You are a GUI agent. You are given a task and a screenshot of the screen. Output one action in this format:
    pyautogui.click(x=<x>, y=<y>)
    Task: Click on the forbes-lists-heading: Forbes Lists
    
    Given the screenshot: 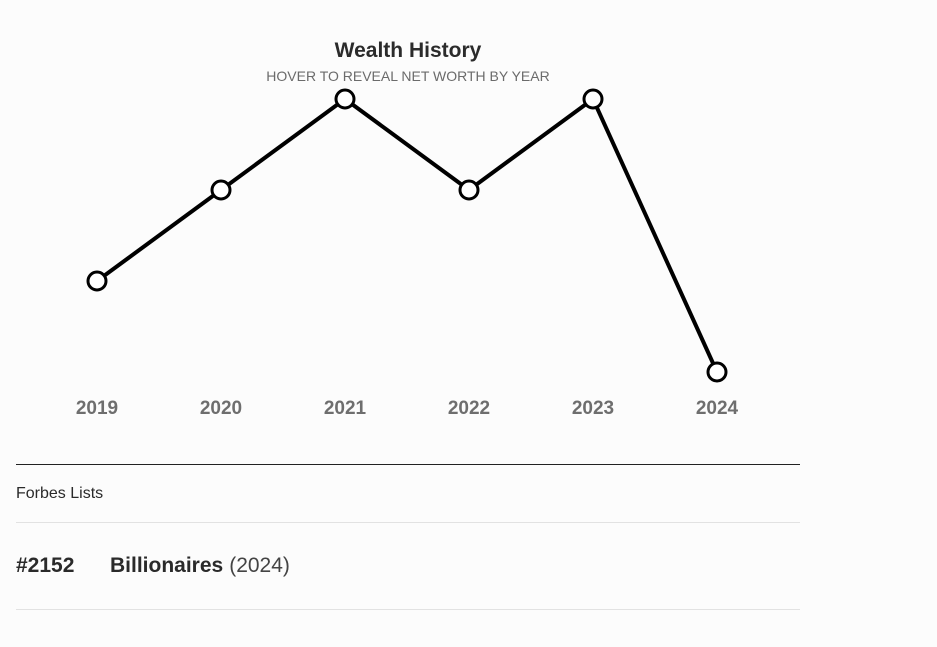 What is the action you would take?
    pyautogui.click(x=408, y=494)
    